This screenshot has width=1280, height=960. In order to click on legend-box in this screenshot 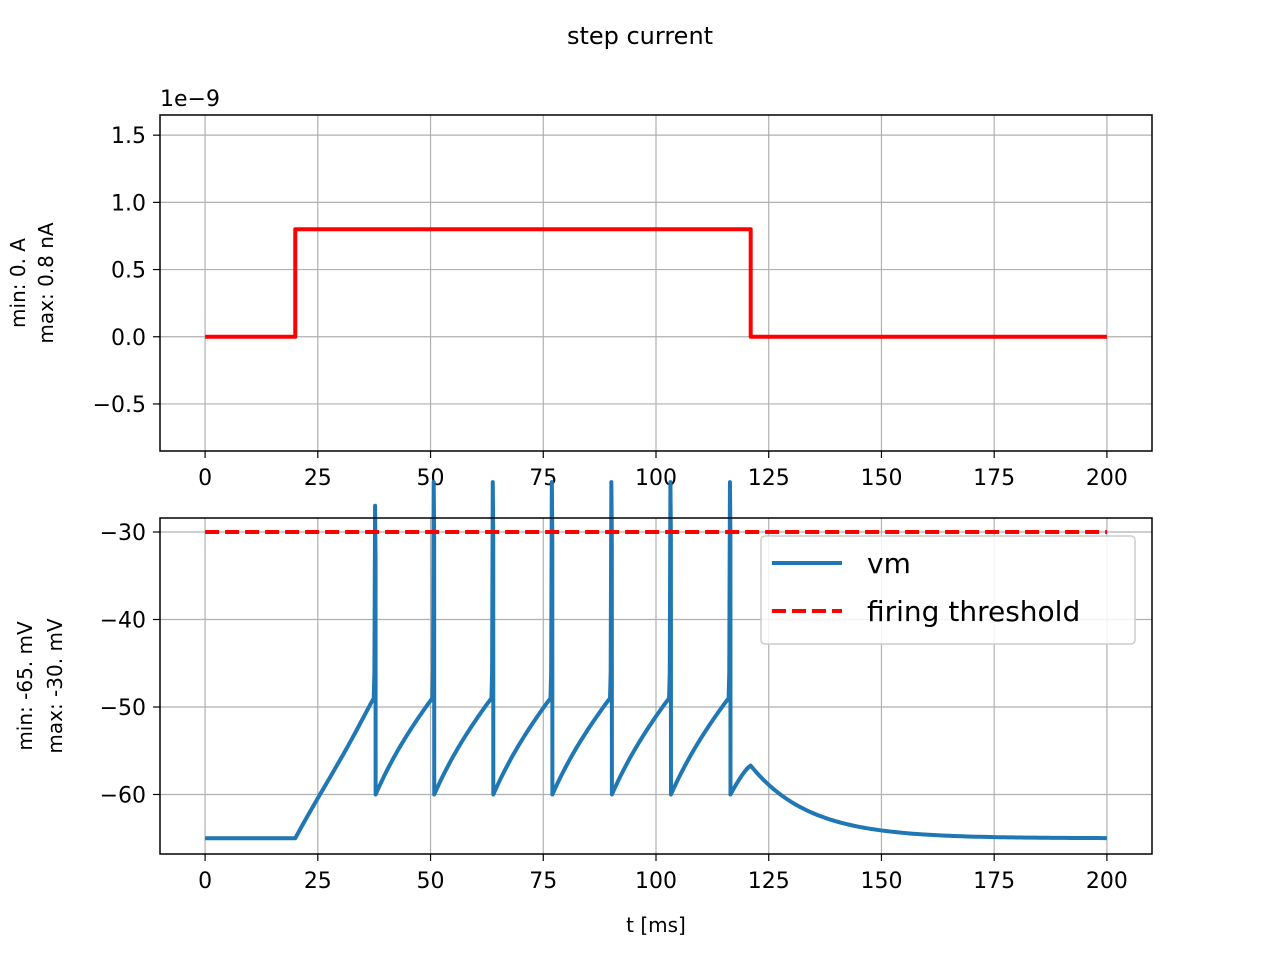, I will do `click(948, 590)`.